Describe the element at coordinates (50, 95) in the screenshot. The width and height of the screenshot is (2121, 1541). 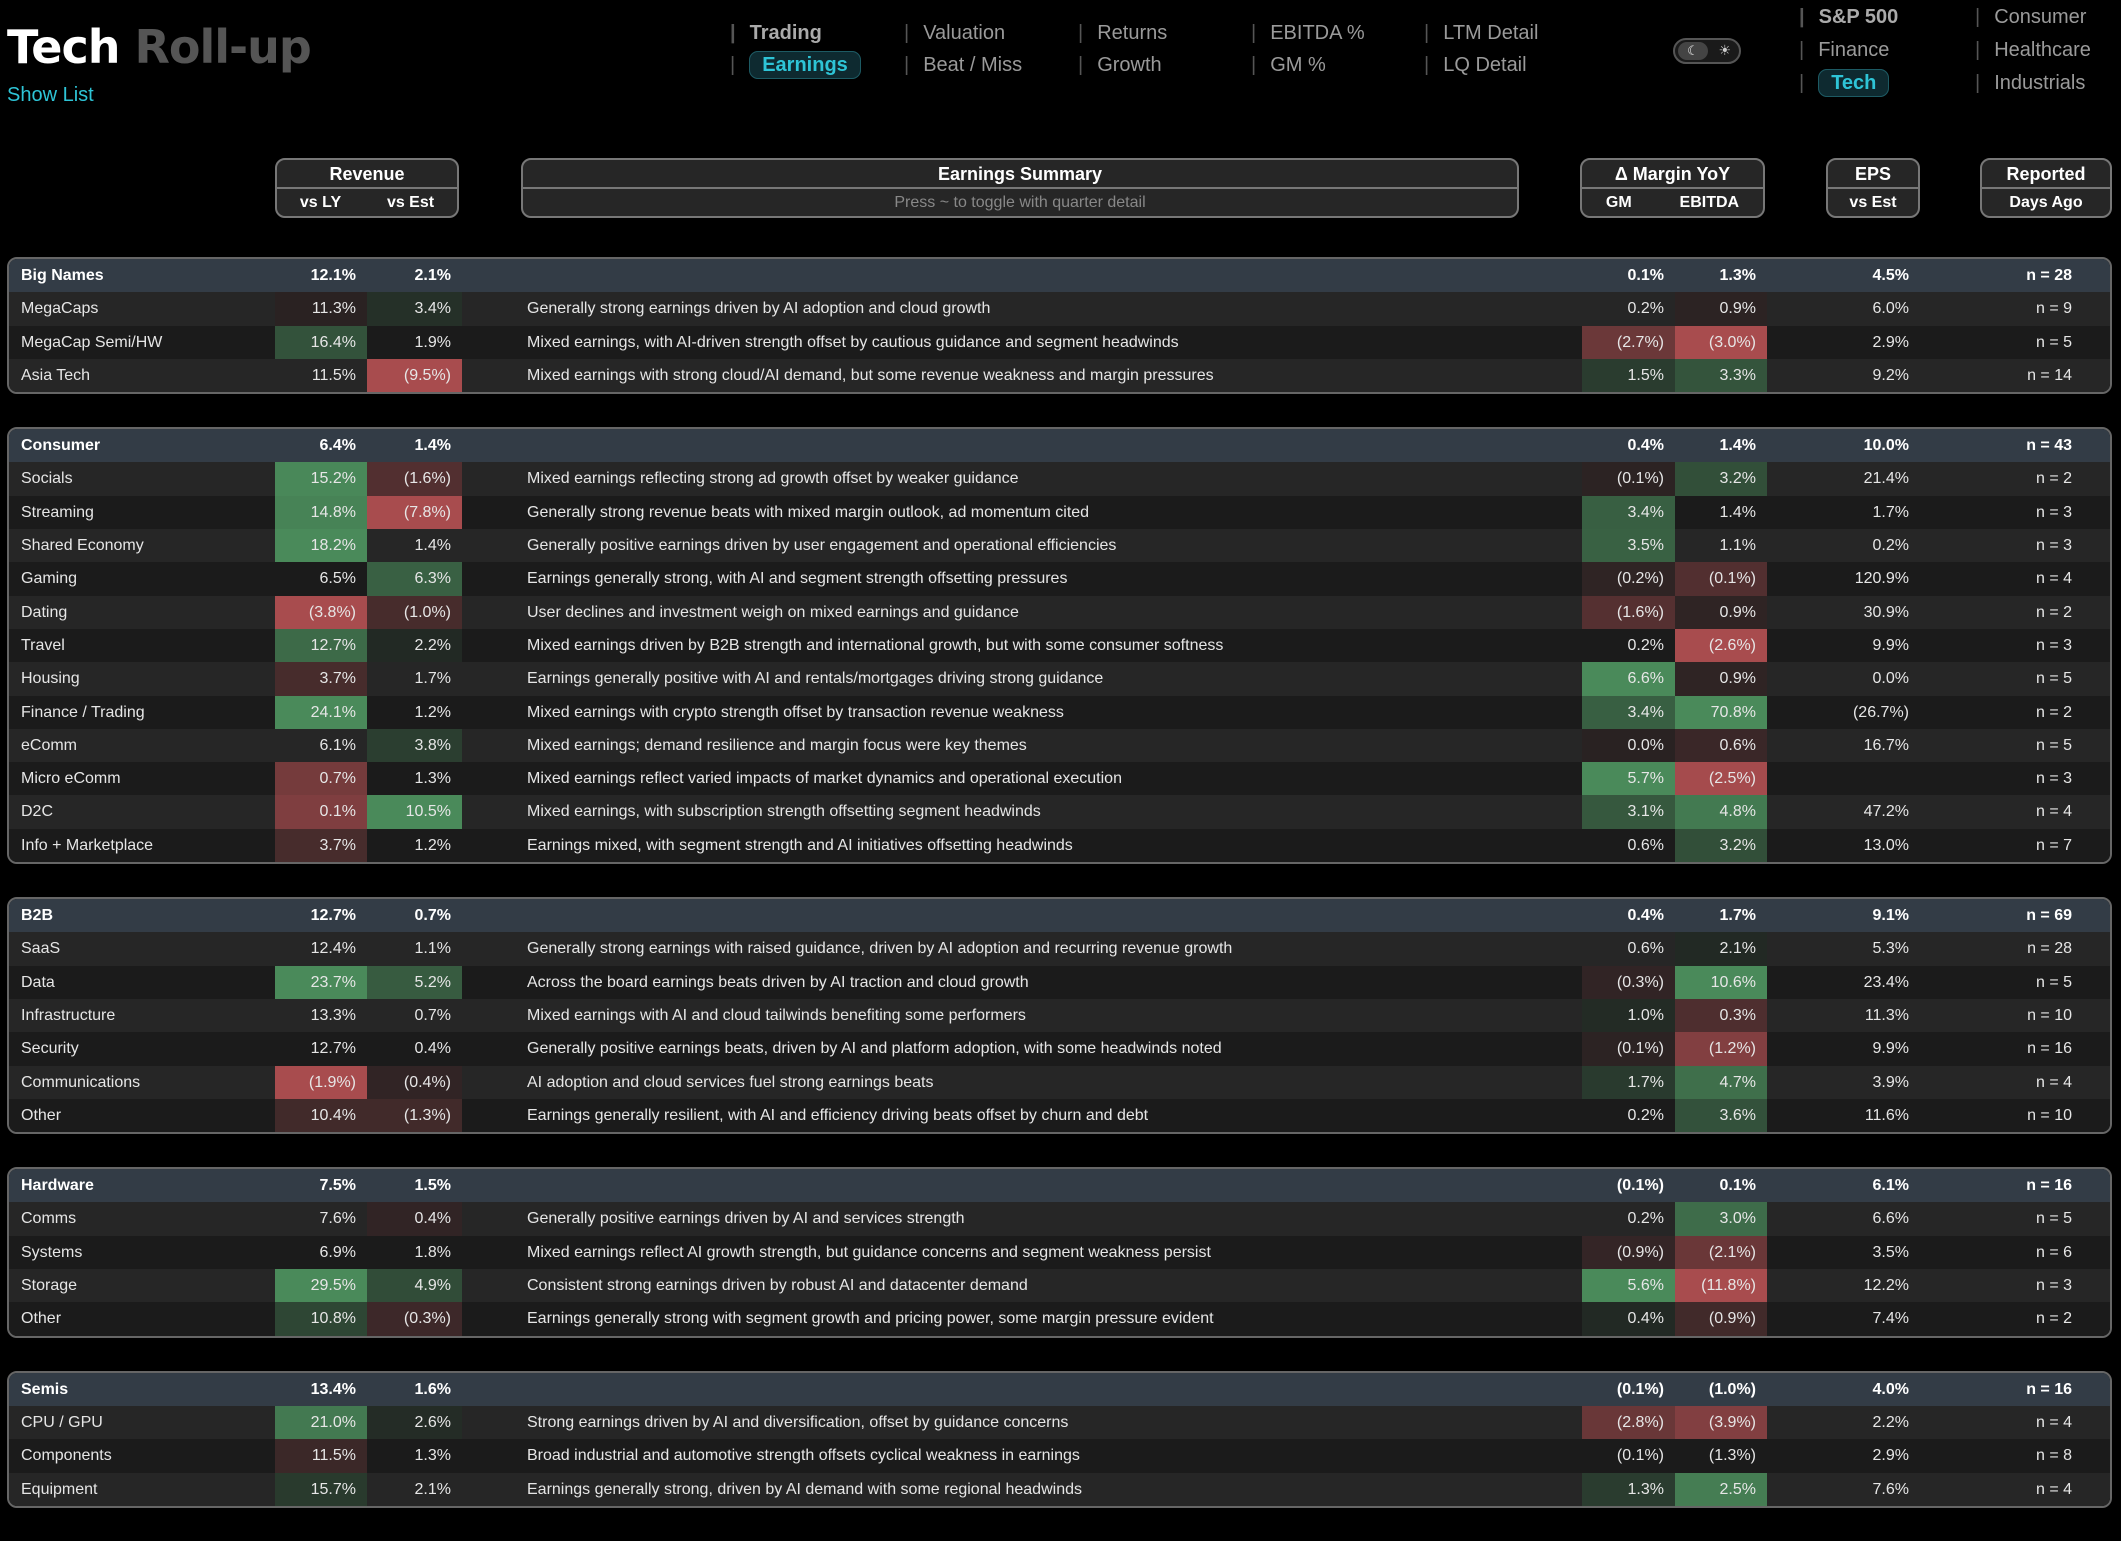
I see `show-list-link: Show List` at that location.